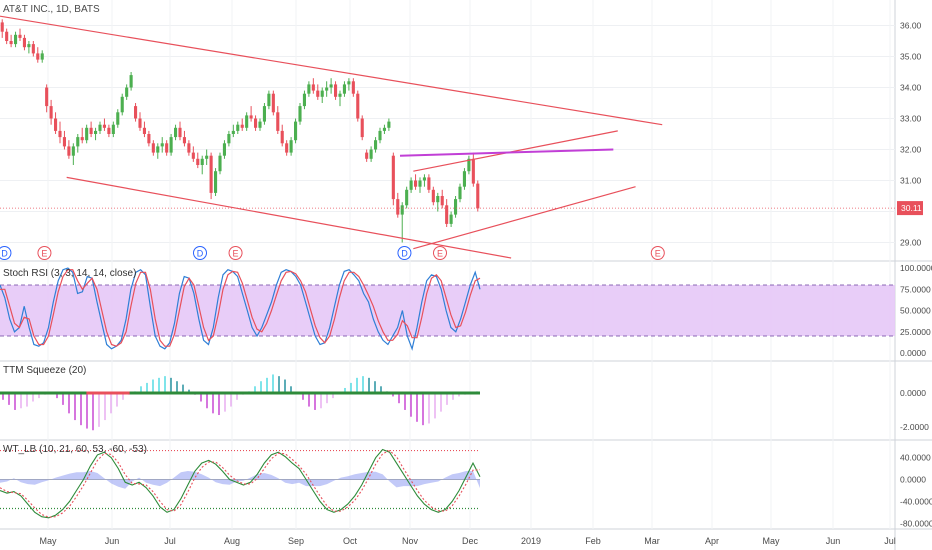 Image resolution: width=932 pixels, height=550 pixels. I want to click on wt-lb-pane: 40.0000 0.0000 -40.0000 -80.0000, so click(466, 488).